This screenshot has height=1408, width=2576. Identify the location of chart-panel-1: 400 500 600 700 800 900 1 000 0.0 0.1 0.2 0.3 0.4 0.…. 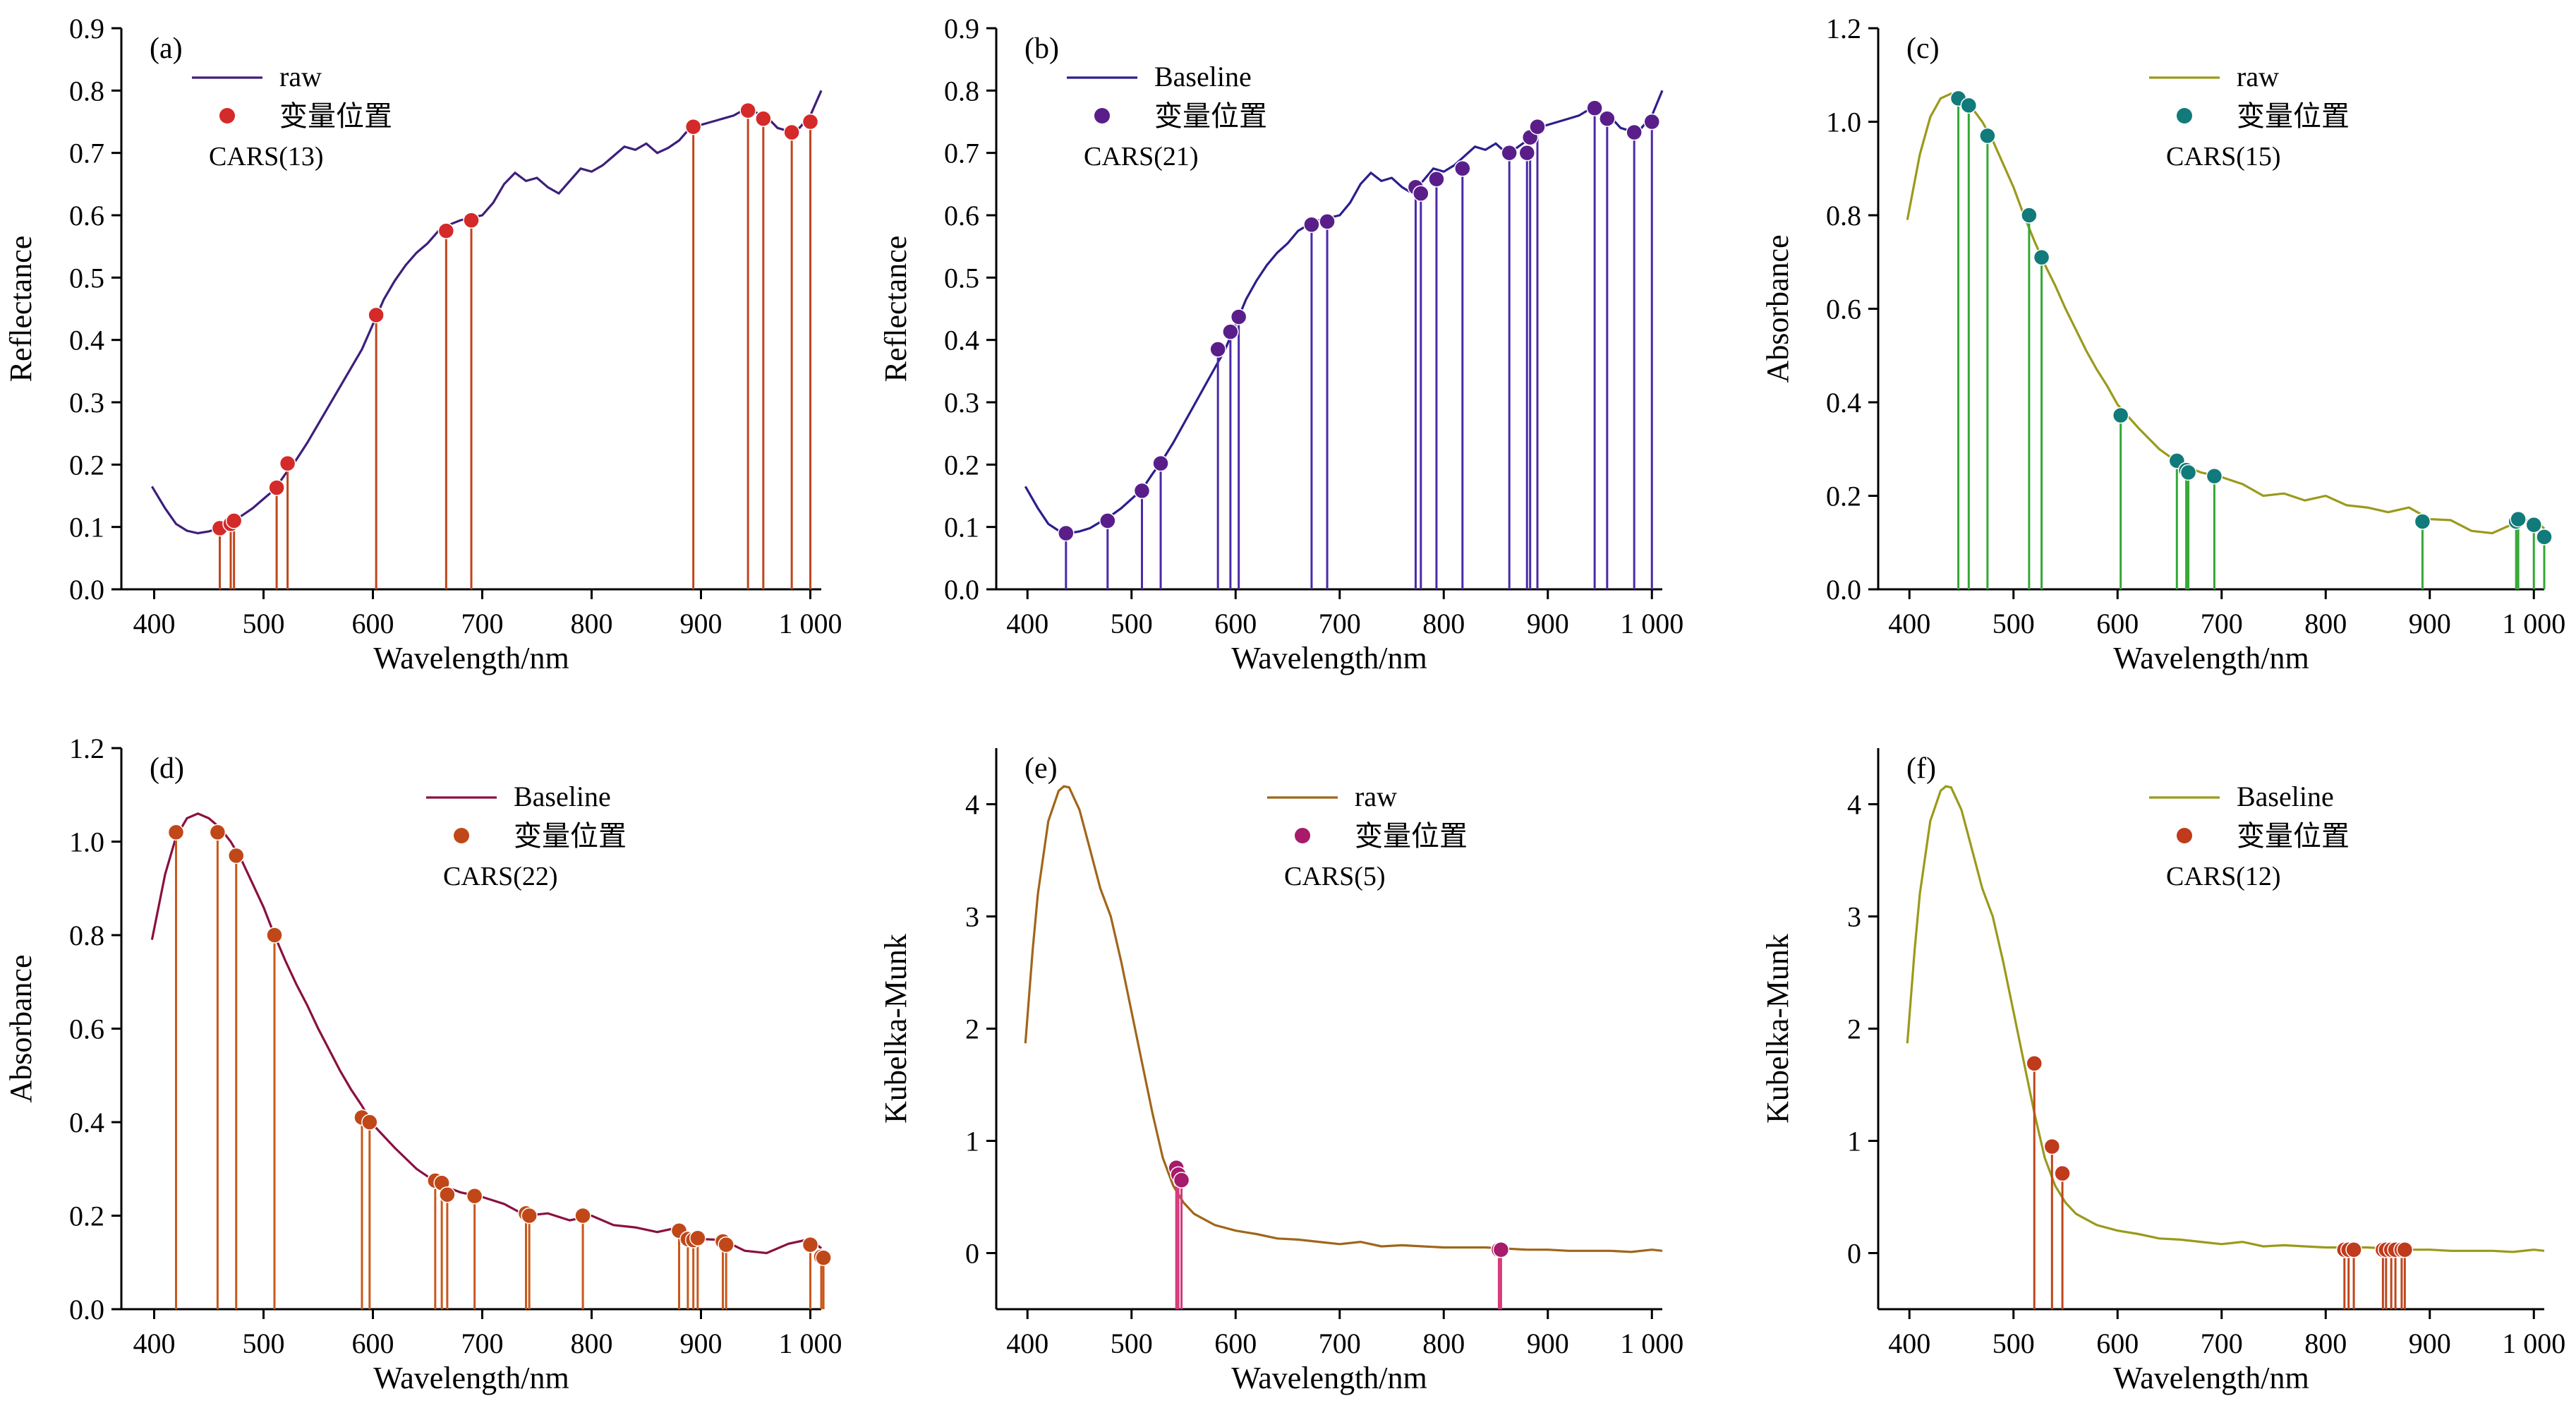
(1281, 344).